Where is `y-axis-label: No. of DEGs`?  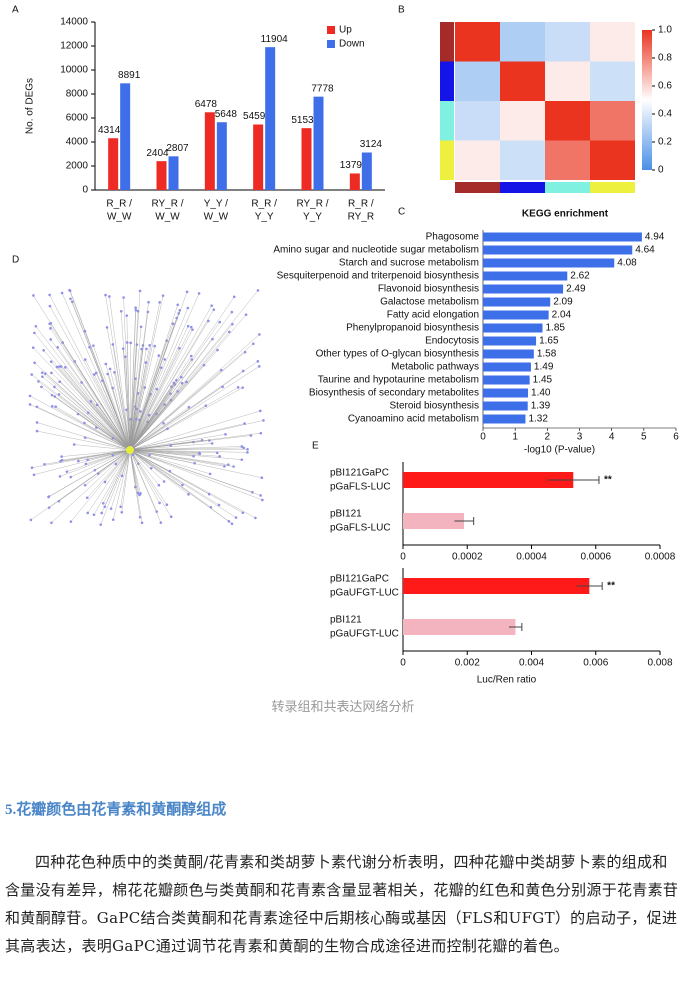 y-axis-label: No. of DEGs is located at coordinates (30, 106).